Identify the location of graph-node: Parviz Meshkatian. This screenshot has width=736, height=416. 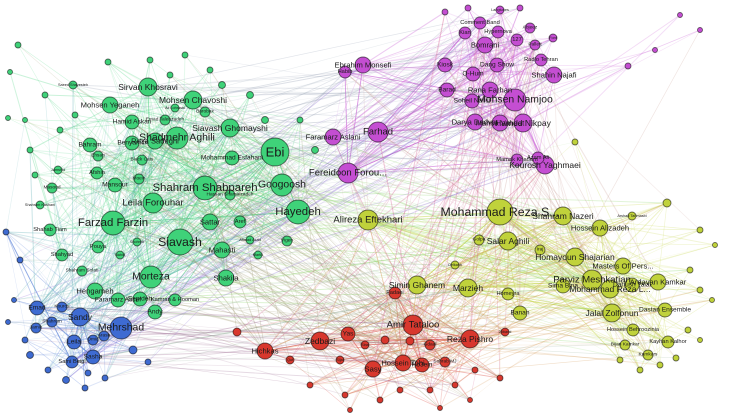
(592, 280).